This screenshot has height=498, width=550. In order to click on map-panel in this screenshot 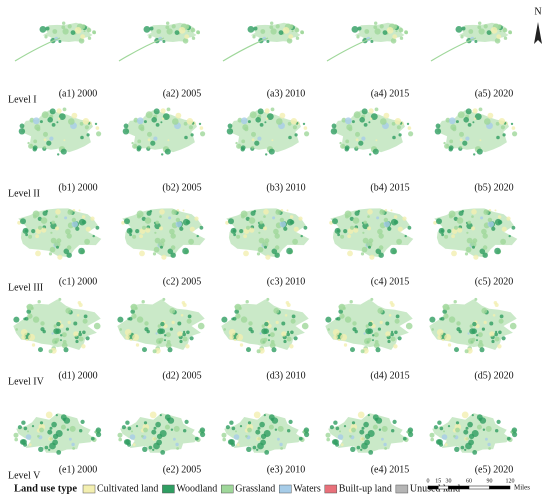, I will do `click(161, 325)`.